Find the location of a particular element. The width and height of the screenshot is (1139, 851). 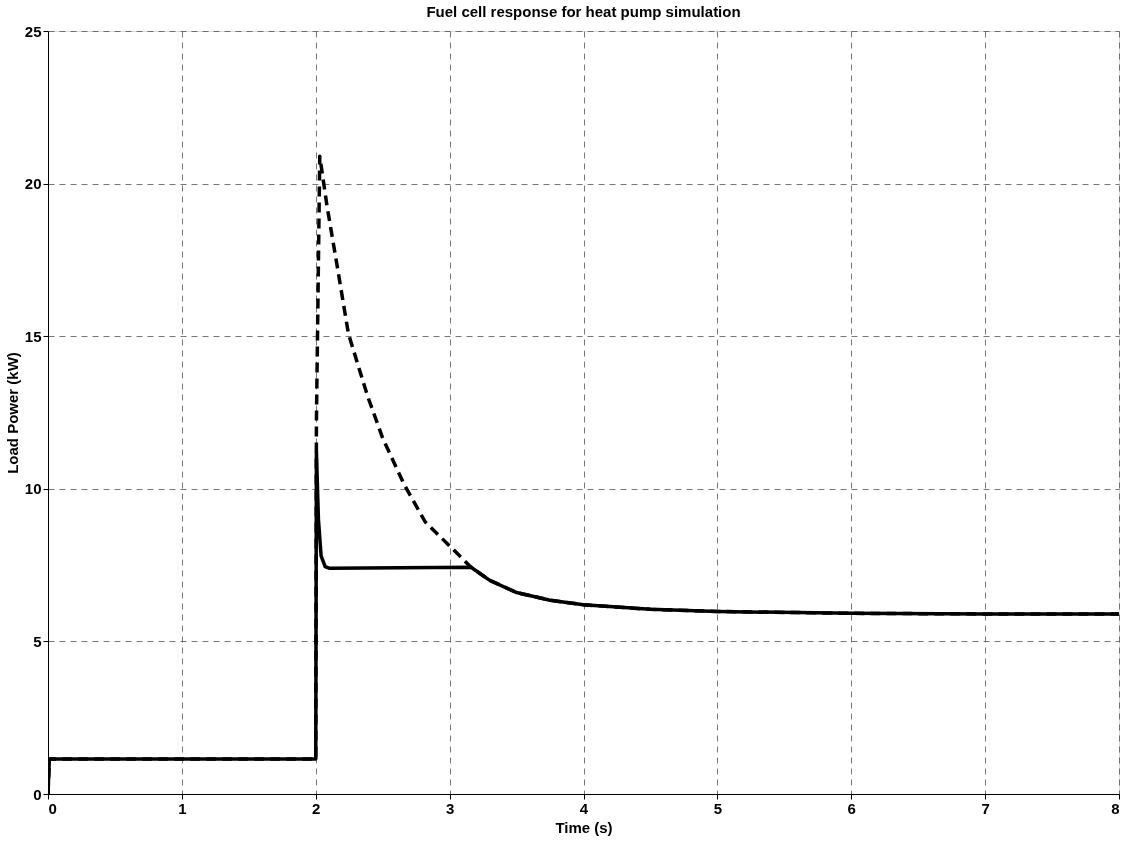

x-tick-label: 1 is located at coordinates (182, 808).